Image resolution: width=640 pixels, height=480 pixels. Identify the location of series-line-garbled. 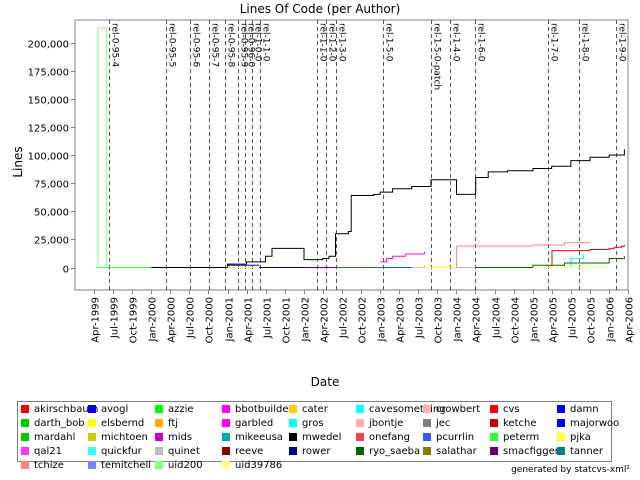
(402, 257).